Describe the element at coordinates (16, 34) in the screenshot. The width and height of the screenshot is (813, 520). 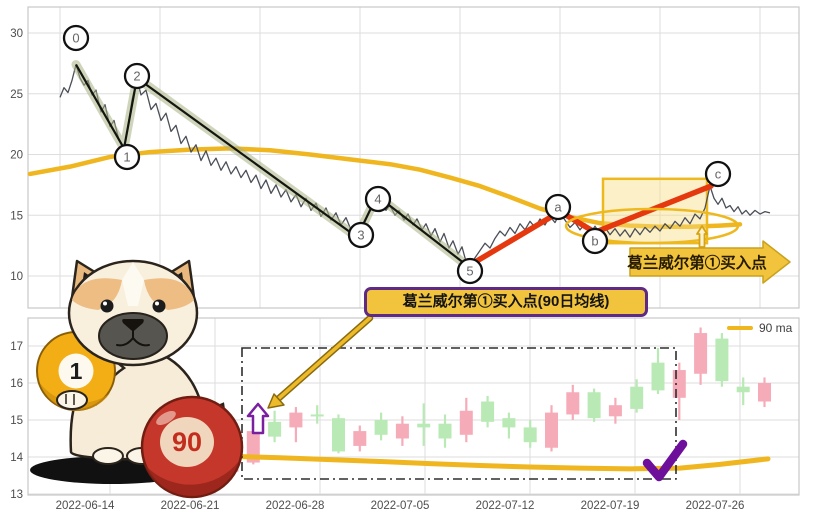
I see `y-tick-label: 30` at that location.